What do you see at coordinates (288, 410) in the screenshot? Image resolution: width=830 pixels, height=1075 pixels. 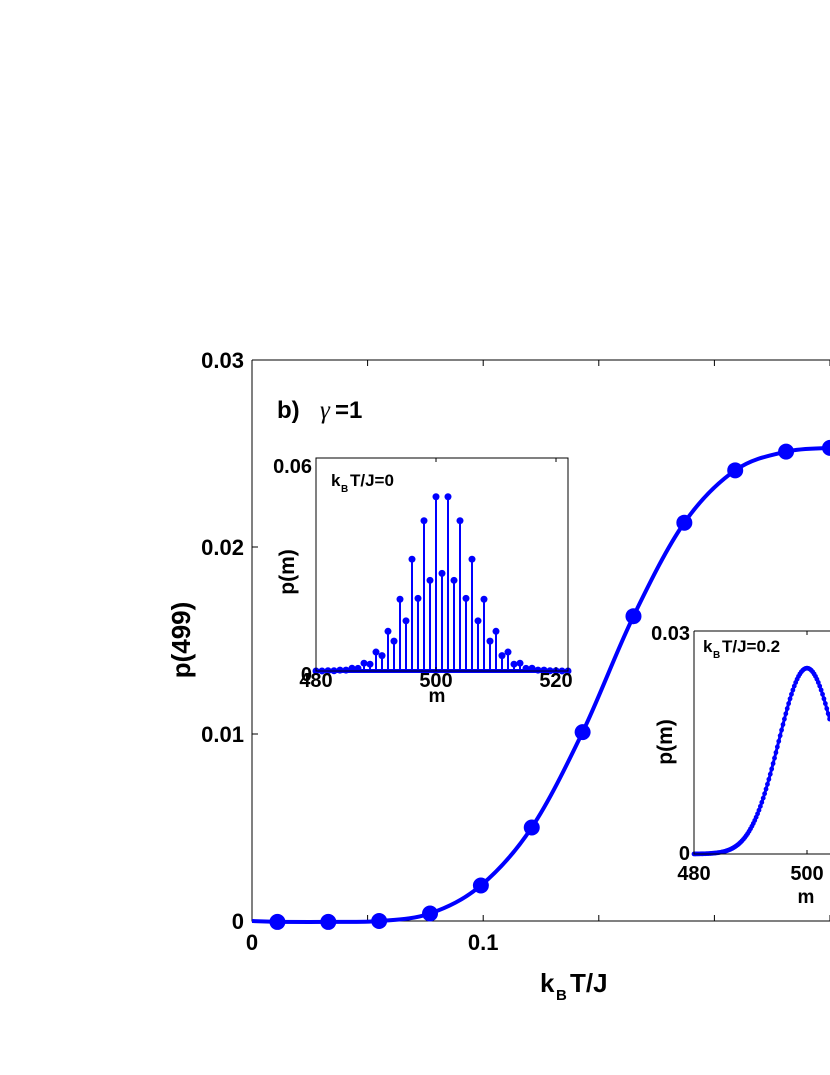 I see `panel-label: b)` at bounding box center [288, 410].